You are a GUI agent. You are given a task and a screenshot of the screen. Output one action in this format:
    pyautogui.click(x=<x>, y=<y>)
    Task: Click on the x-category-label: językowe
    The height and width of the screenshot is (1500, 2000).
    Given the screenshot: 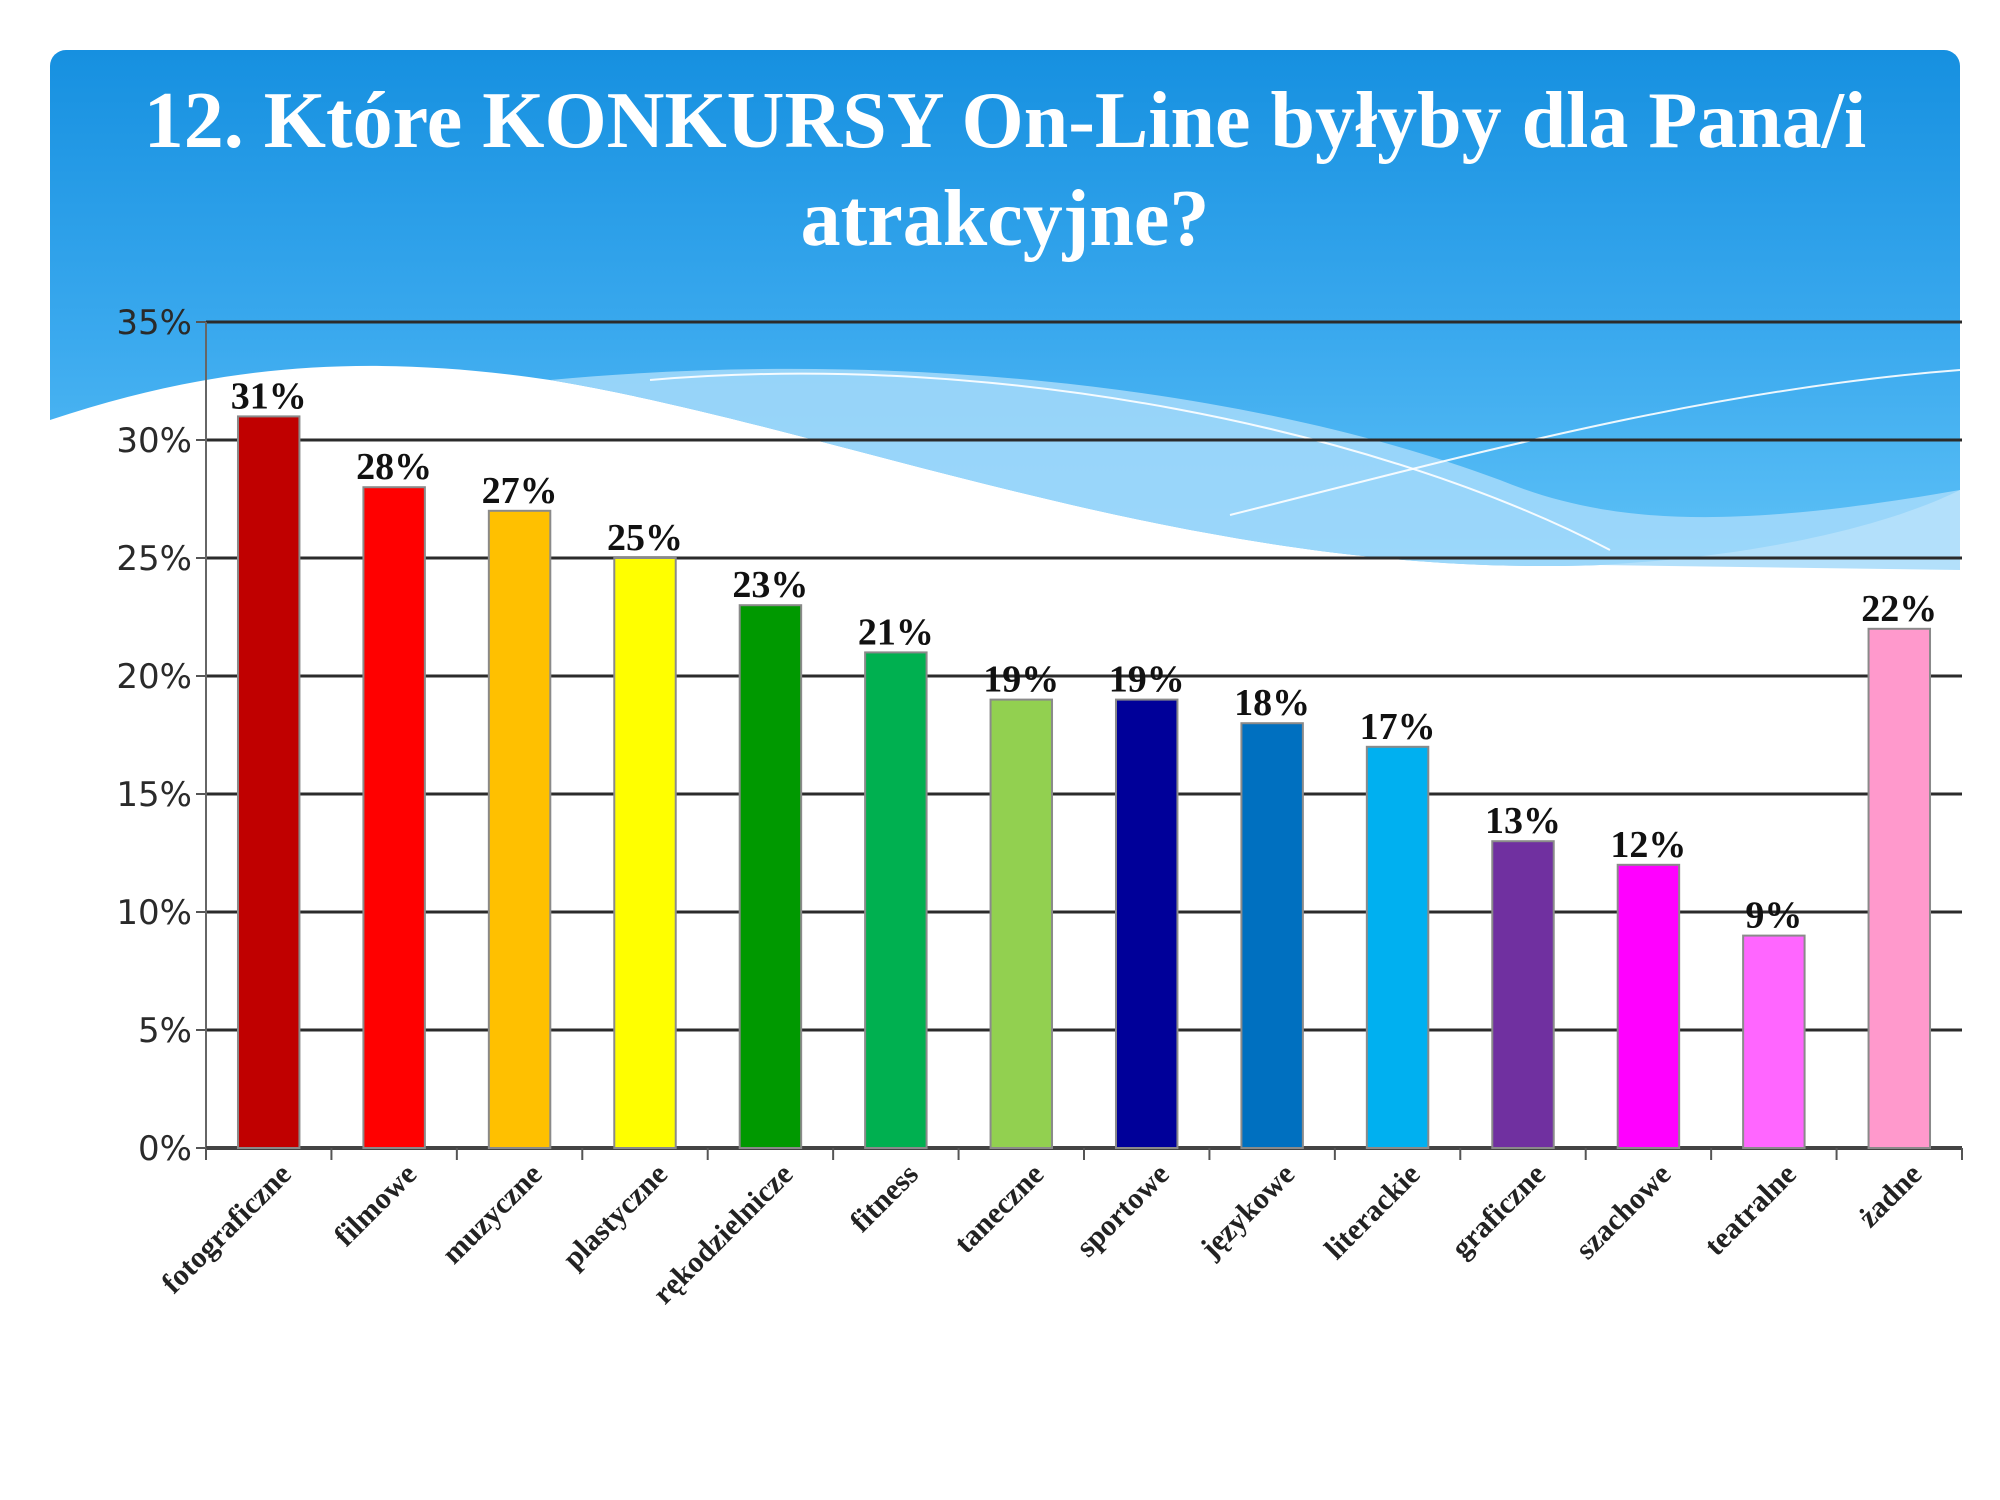 What is the action you would take?
    pyautogui.click(x=1247, y=1212)
    